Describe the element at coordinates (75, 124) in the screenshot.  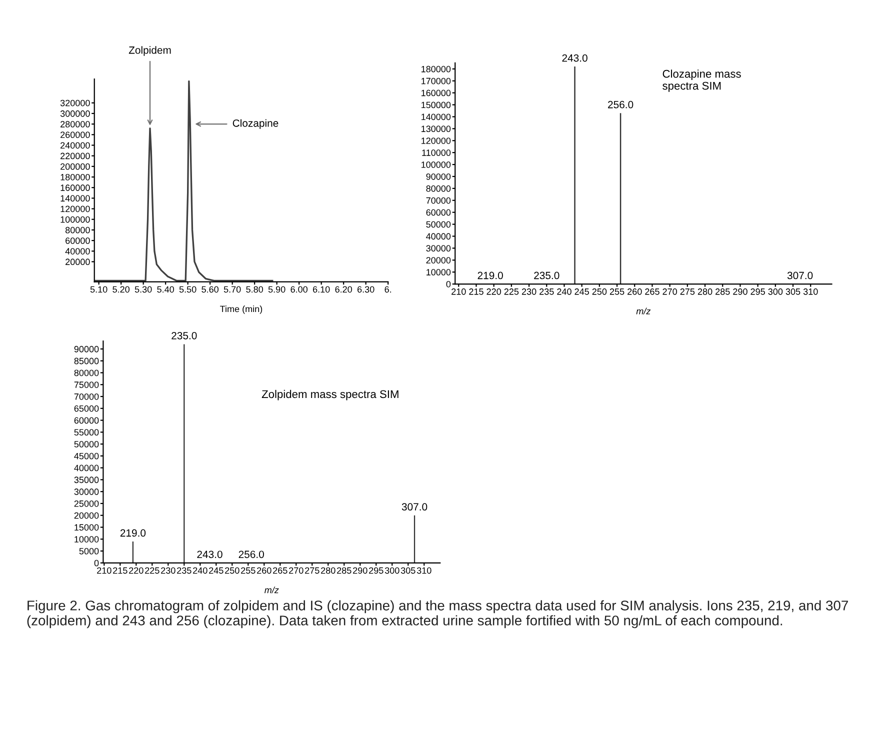
I see `y-tick-label: 280000` at that location.